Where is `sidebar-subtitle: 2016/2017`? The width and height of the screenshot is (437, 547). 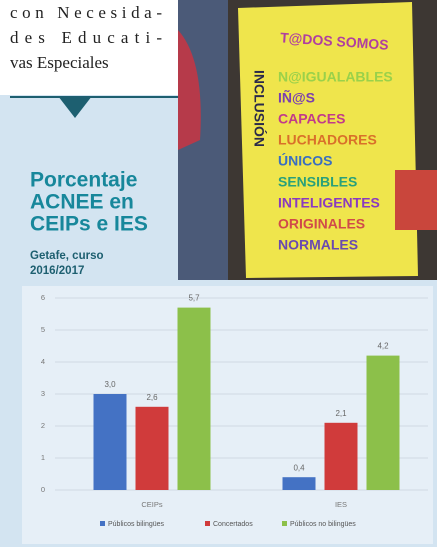 sidebar-subtitle: 2016/2017 is located at coordinates (57, 271).